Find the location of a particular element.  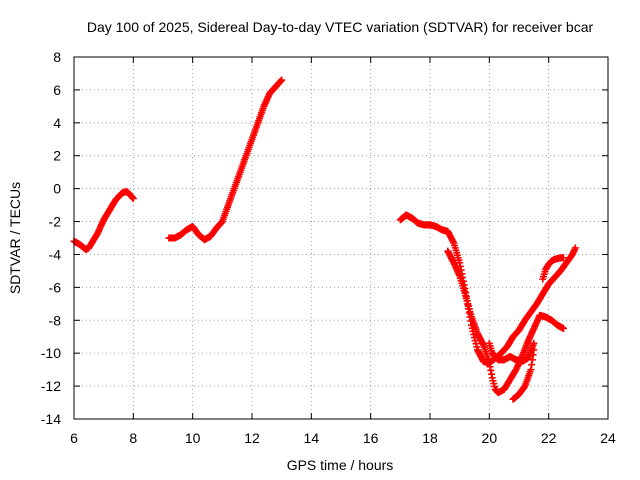

x-tick-label: 10 is located at coordinates (193, 438).